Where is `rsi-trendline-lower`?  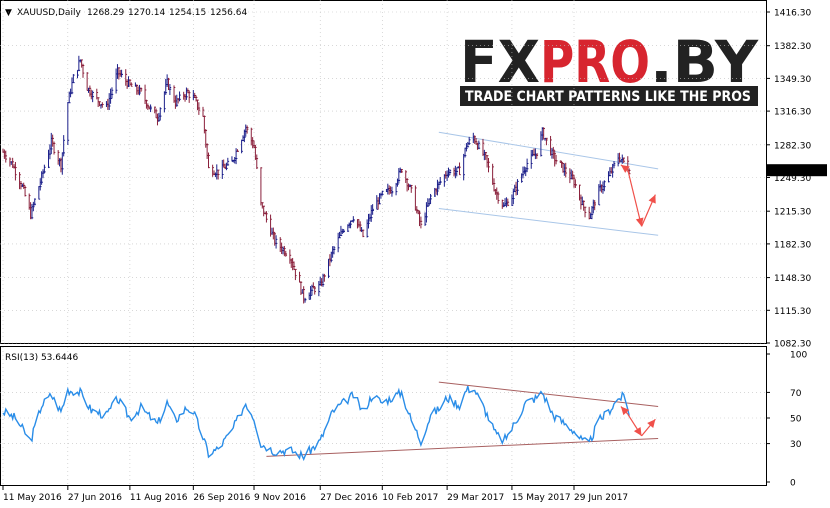 rsi-trendline-lower is located at coordinates (462, 447).